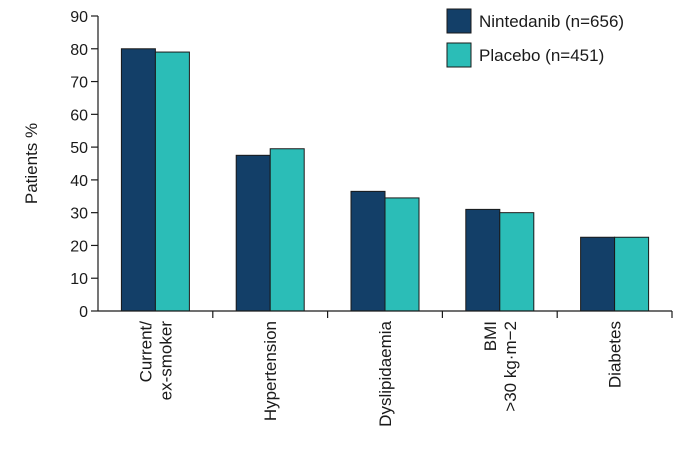 The image size is (673, 451). What do you see at coordinates (510, 366) in the screenshot?
I see `x-category-label: >30 kg·m−2` at bounding box center [510, 366].